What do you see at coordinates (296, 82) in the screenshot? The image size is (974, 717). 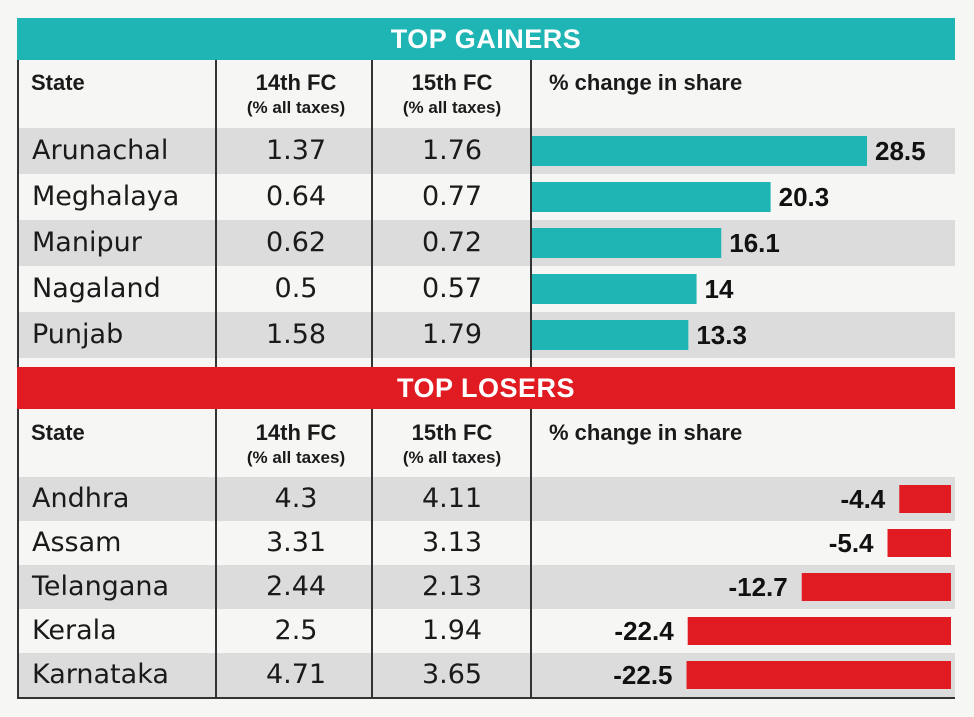 I see `gainers-header-14fc-label: 14th FC` at bounding box center [296, 82].